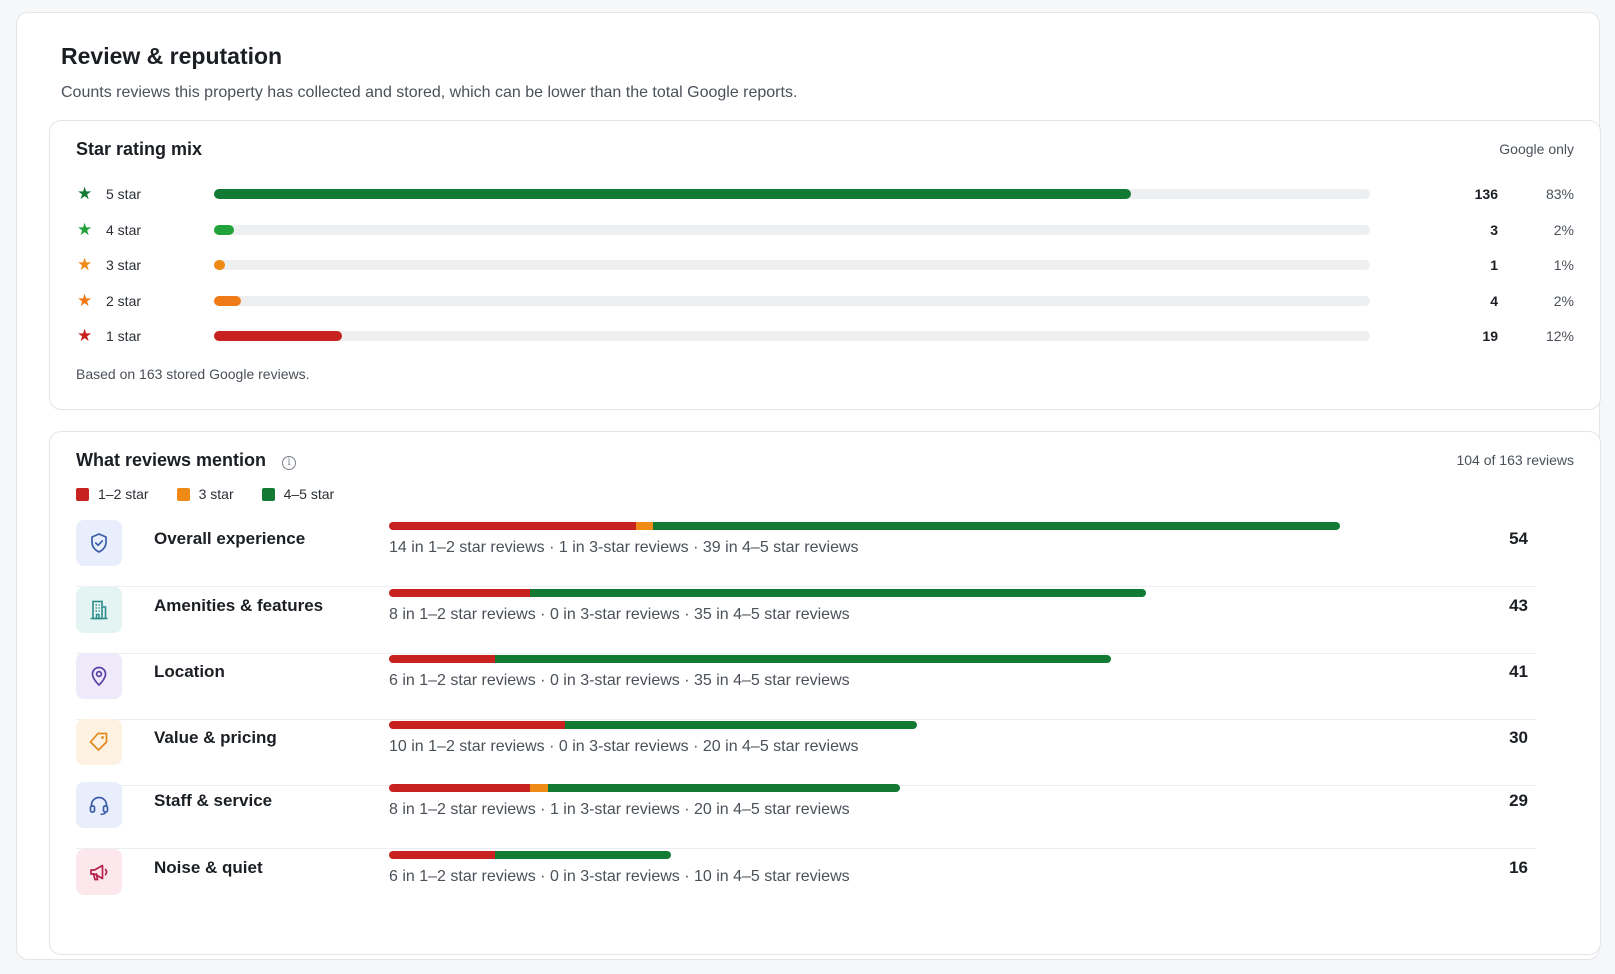 Image resolution: width=1615 pixels, height=974 pixels. What do you see at coordinates (99, 742) in the screenshot?
I see `price-tag-icon` at bounding box center [99, 742].